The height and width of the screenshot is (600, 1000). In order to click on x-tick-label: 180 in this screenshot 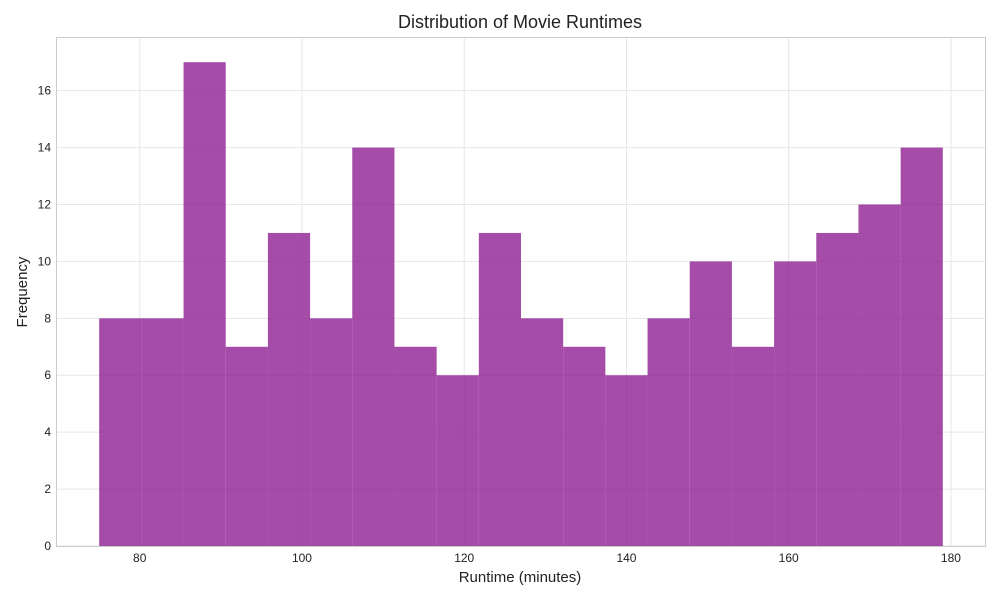, I will do `click(951, 558)`.